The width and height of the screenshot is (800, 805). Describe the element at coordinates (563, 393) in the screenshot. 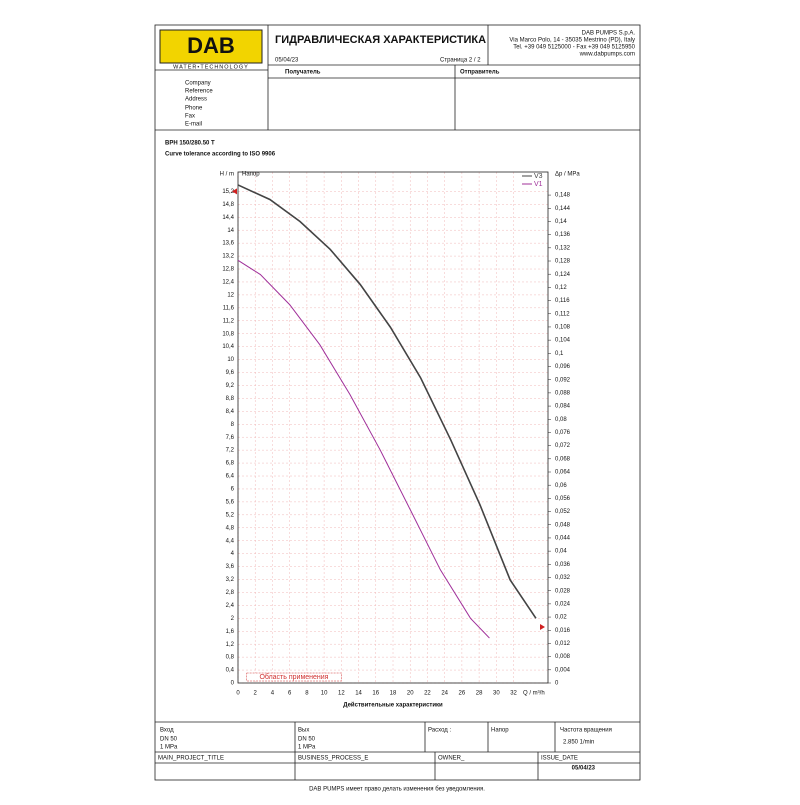

I see `y2-tick-label: 0,088` at that location.